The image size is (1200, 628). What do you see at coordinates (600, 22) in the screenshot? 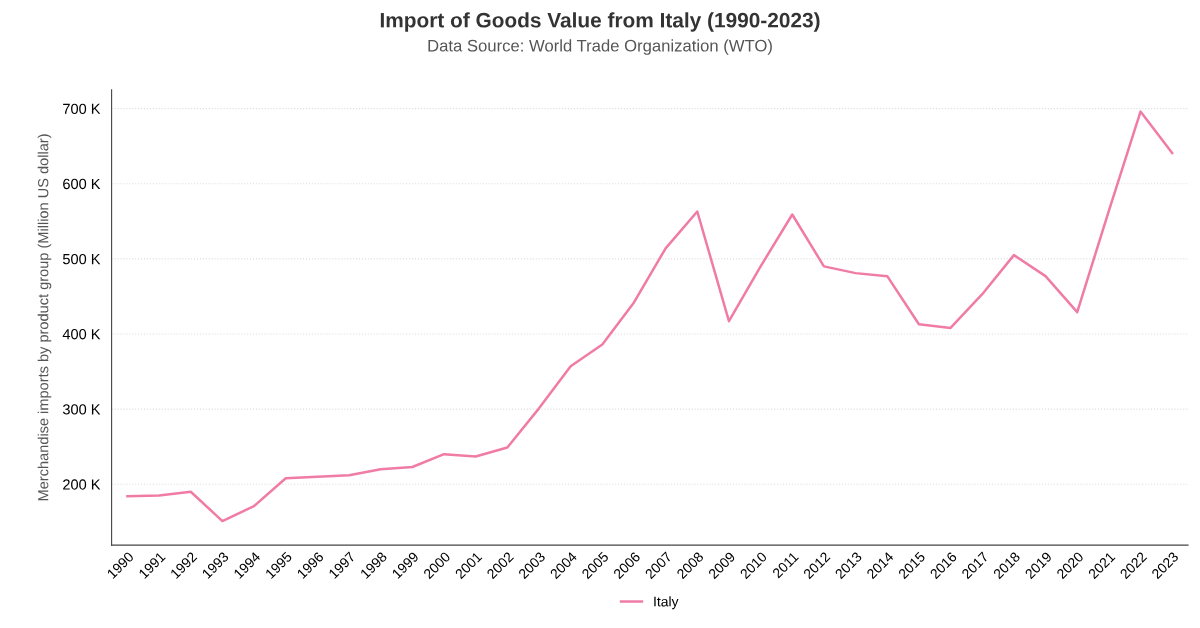
I see `chart-title: Import of Goods Value from Italy (1990-2023)` at bounding box center [600, 22].